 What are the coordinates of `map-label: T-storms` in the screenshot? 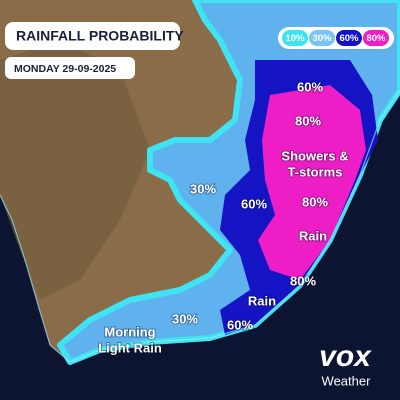 It's located at (315, 171).